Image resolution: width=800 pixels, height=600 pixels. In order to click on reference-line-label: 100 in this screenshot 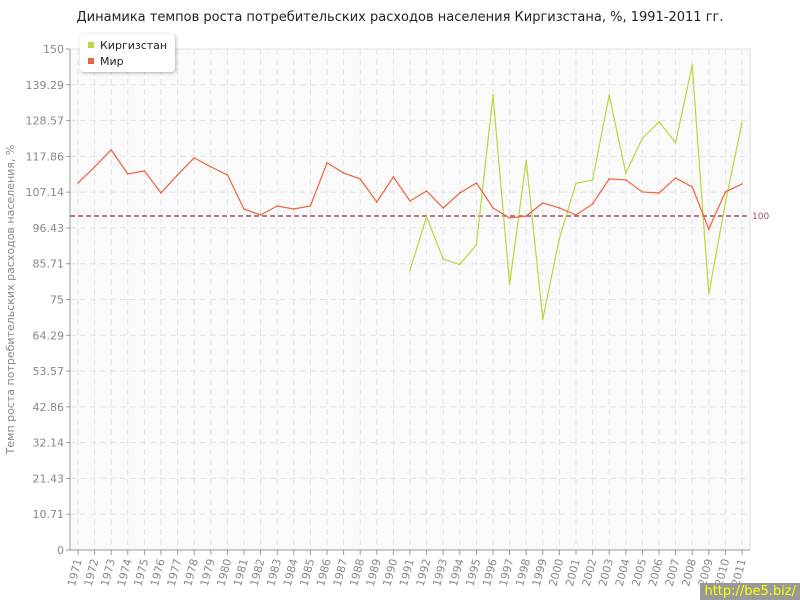, I will do `click(760, 217)`.